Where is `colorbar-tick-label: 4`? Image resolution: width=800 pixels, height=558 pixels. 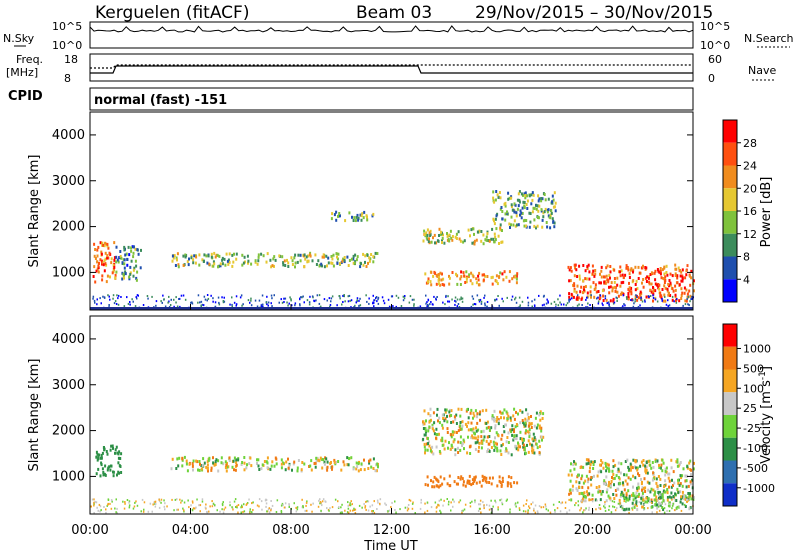 colorbar-tick-label: 4 is located at coordinates (746, 279).